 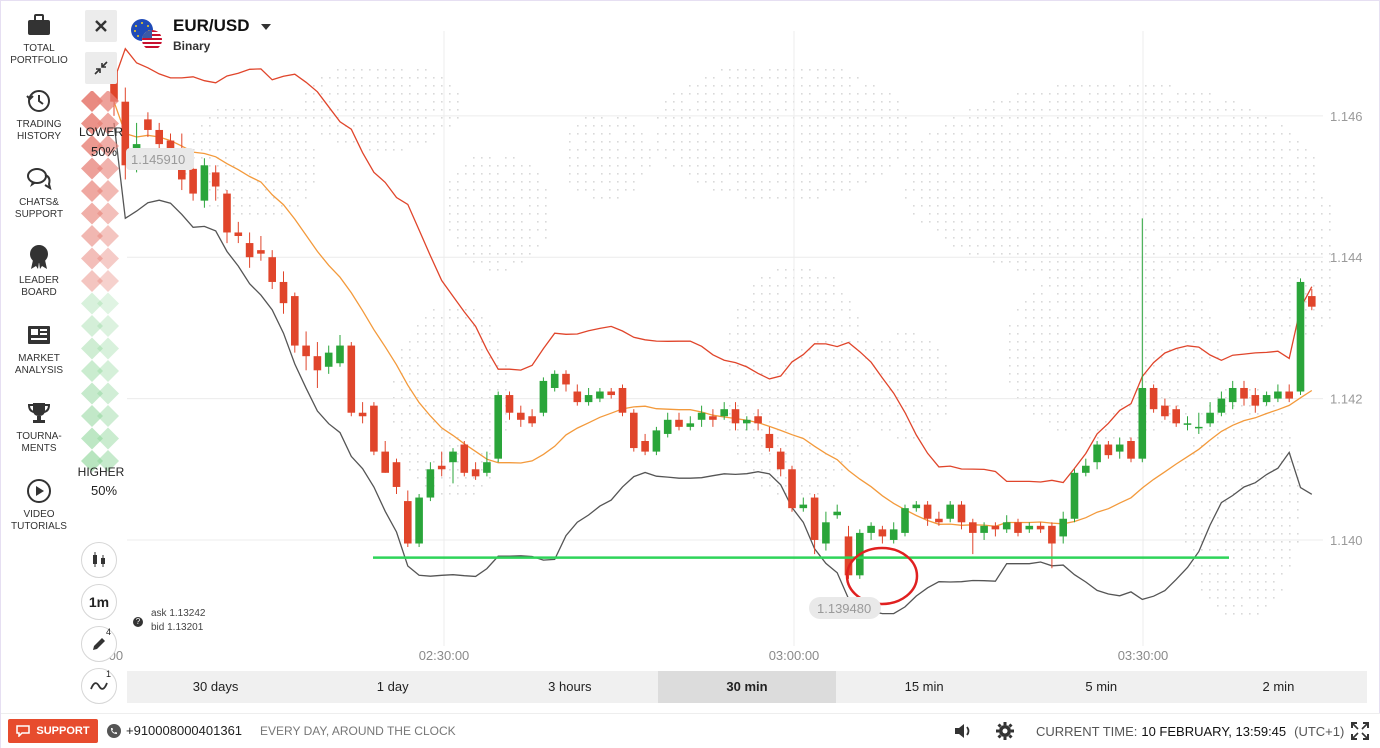 I want to click on top-price-tag: 1.145910, so click(x=158, y=159).